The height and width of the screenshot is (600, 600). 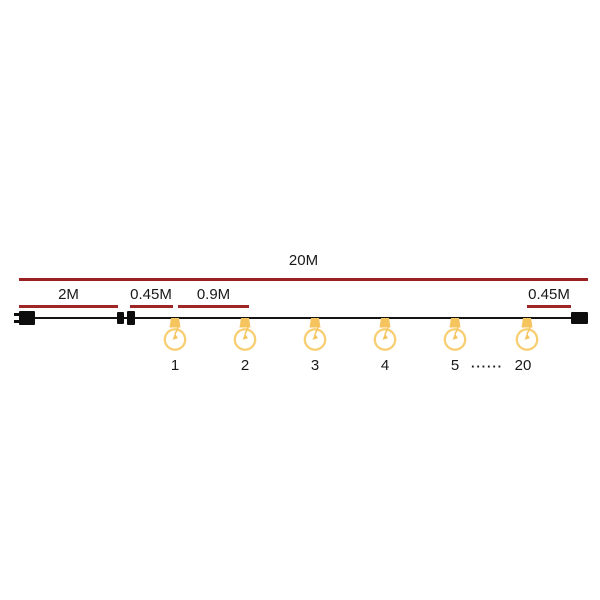 What do you see at coordinates (303, 260) in the screenshot?
I see `total-length-label: 20M` at bounding box center [303, 260].